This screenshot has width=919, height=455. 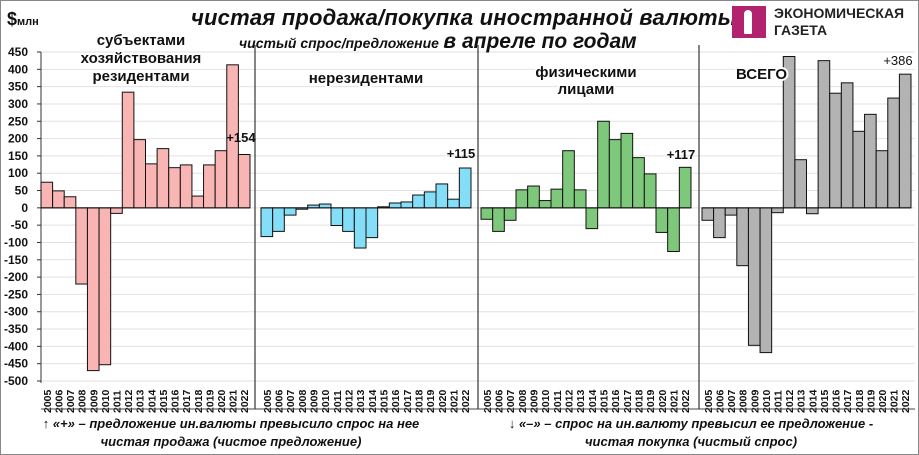 I want to click on y-tick-label: -100, so click(x=16, y=242).